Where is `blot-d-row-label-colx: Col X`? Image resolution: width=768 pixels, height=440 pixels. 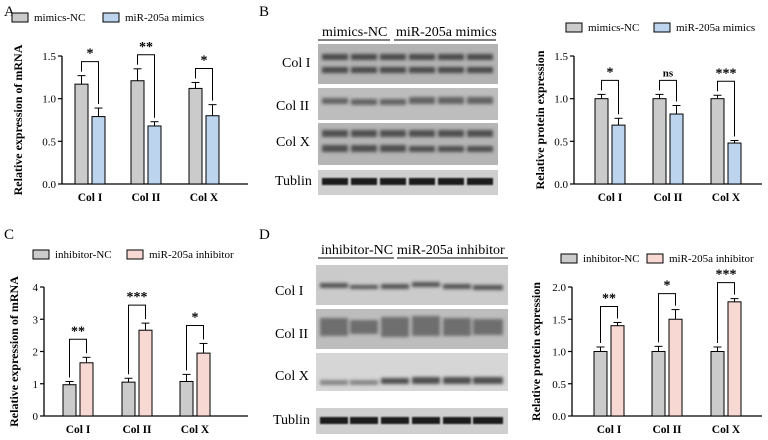
blot-d-row-label-colx: Col X is located at coordinates (292, 376).